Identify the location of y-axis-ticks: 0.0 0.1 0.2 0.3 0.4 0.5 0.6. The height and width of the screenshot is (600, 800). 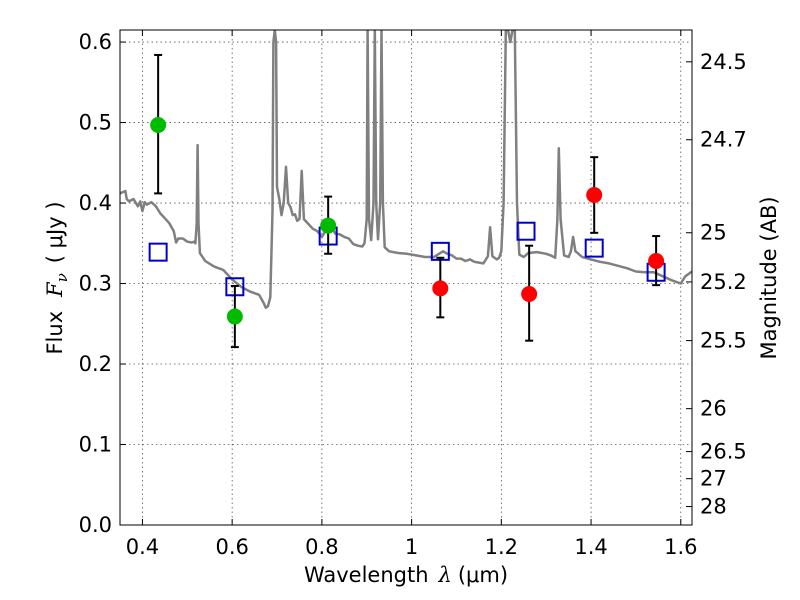
(102, 283).